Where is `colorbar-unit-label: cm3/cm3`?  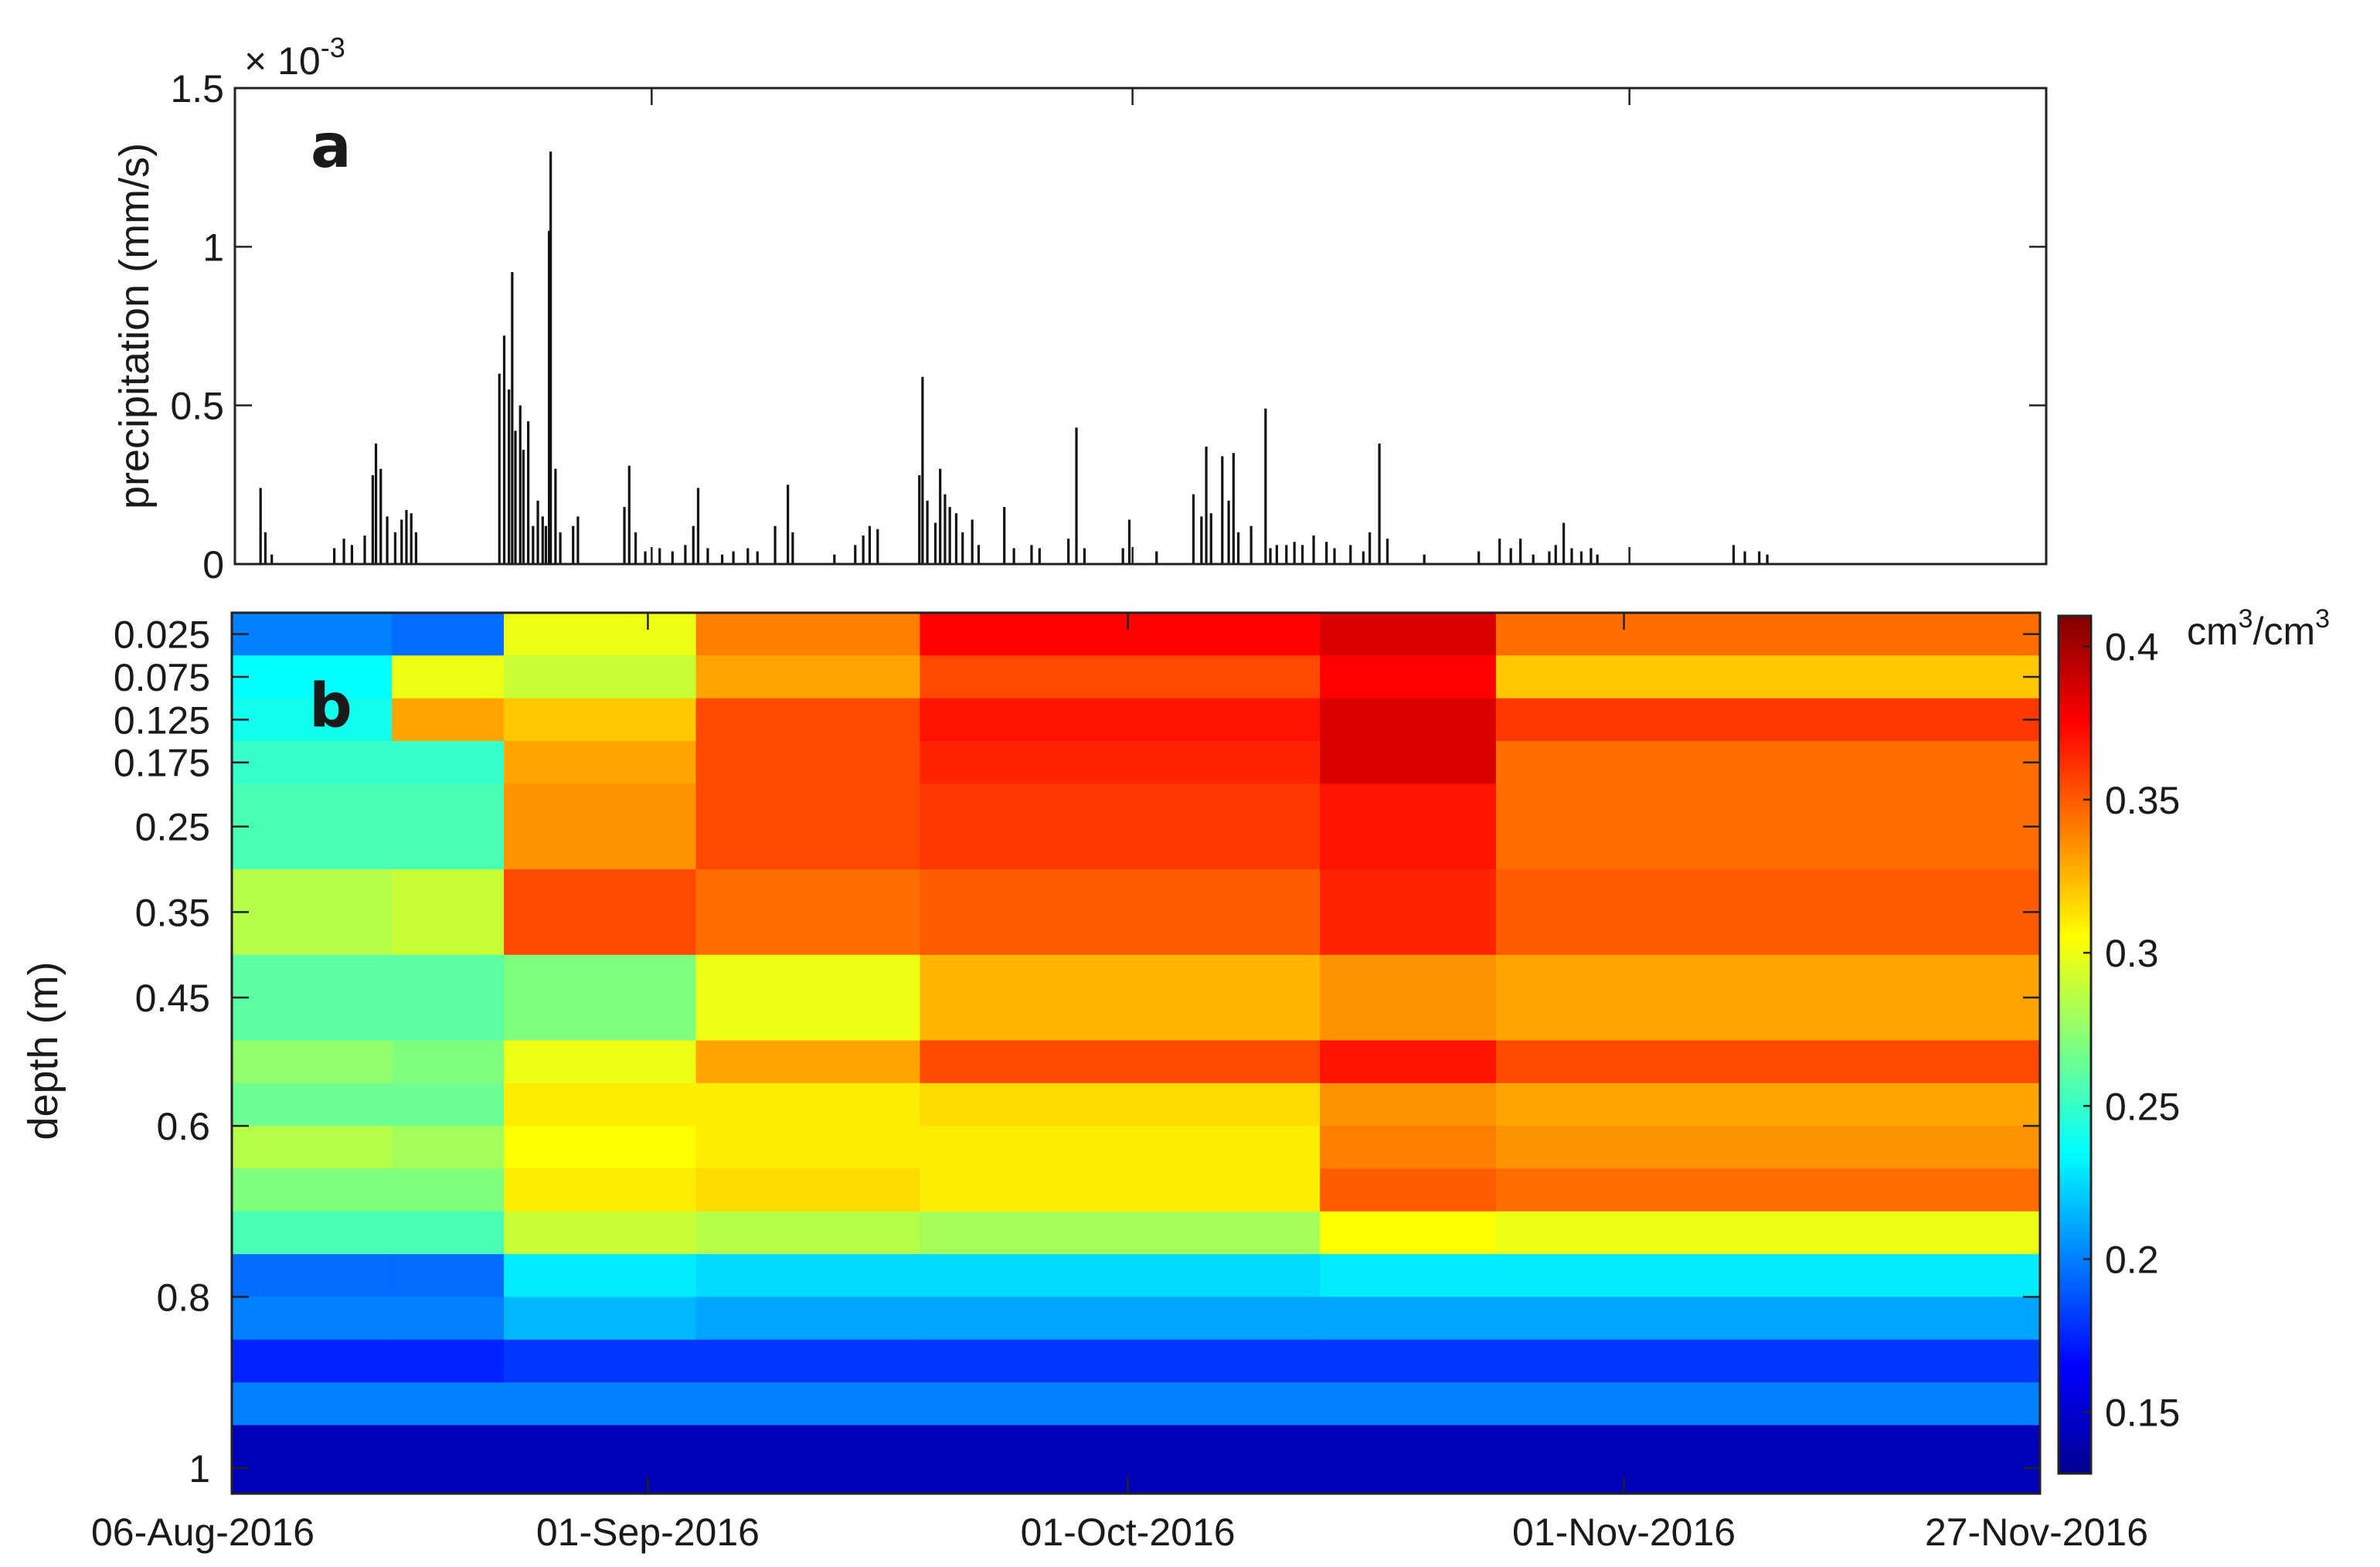
colorbar-unit-label: cm3/cm3 is located at coordinates (2258, 628).